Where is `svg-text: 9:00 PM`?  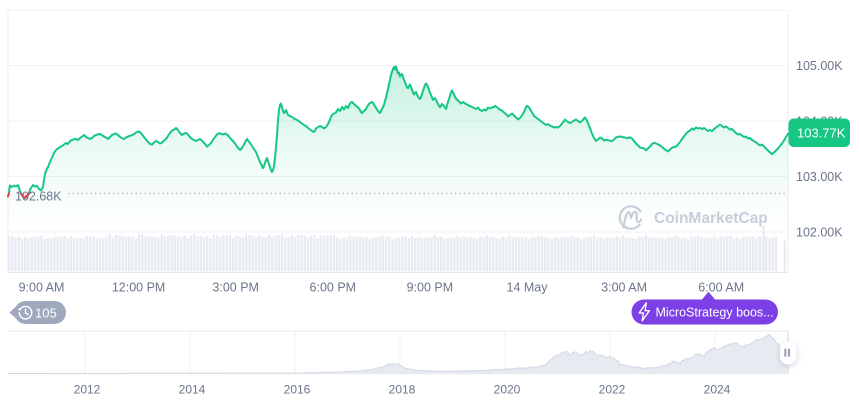 svg-text: 9:00 PM is located at coordinates (430, 288).